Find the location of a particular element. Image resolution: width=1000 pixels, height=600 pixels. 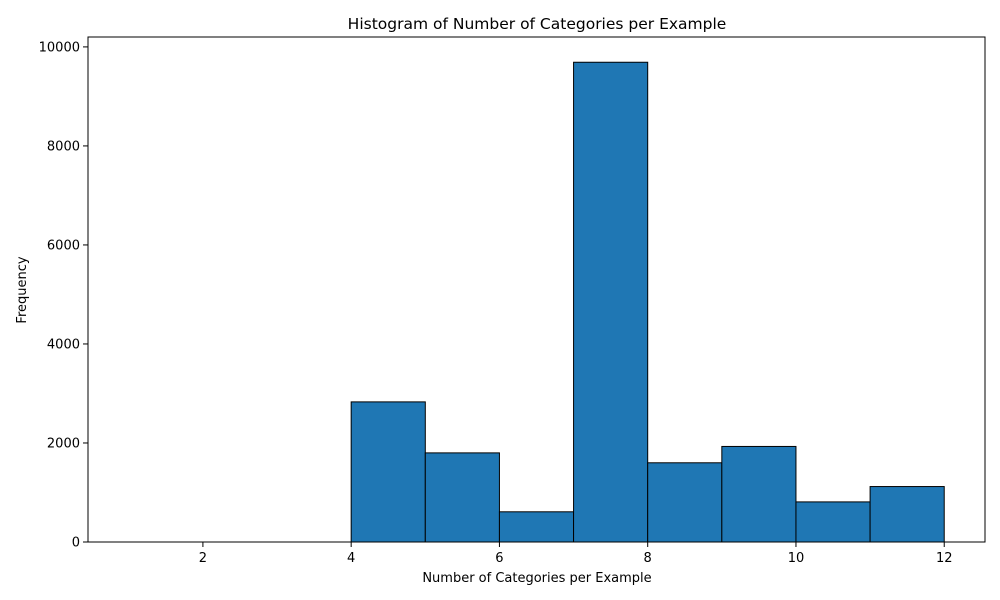

x-tick-label: 2 is located at coordinates (203, 558).